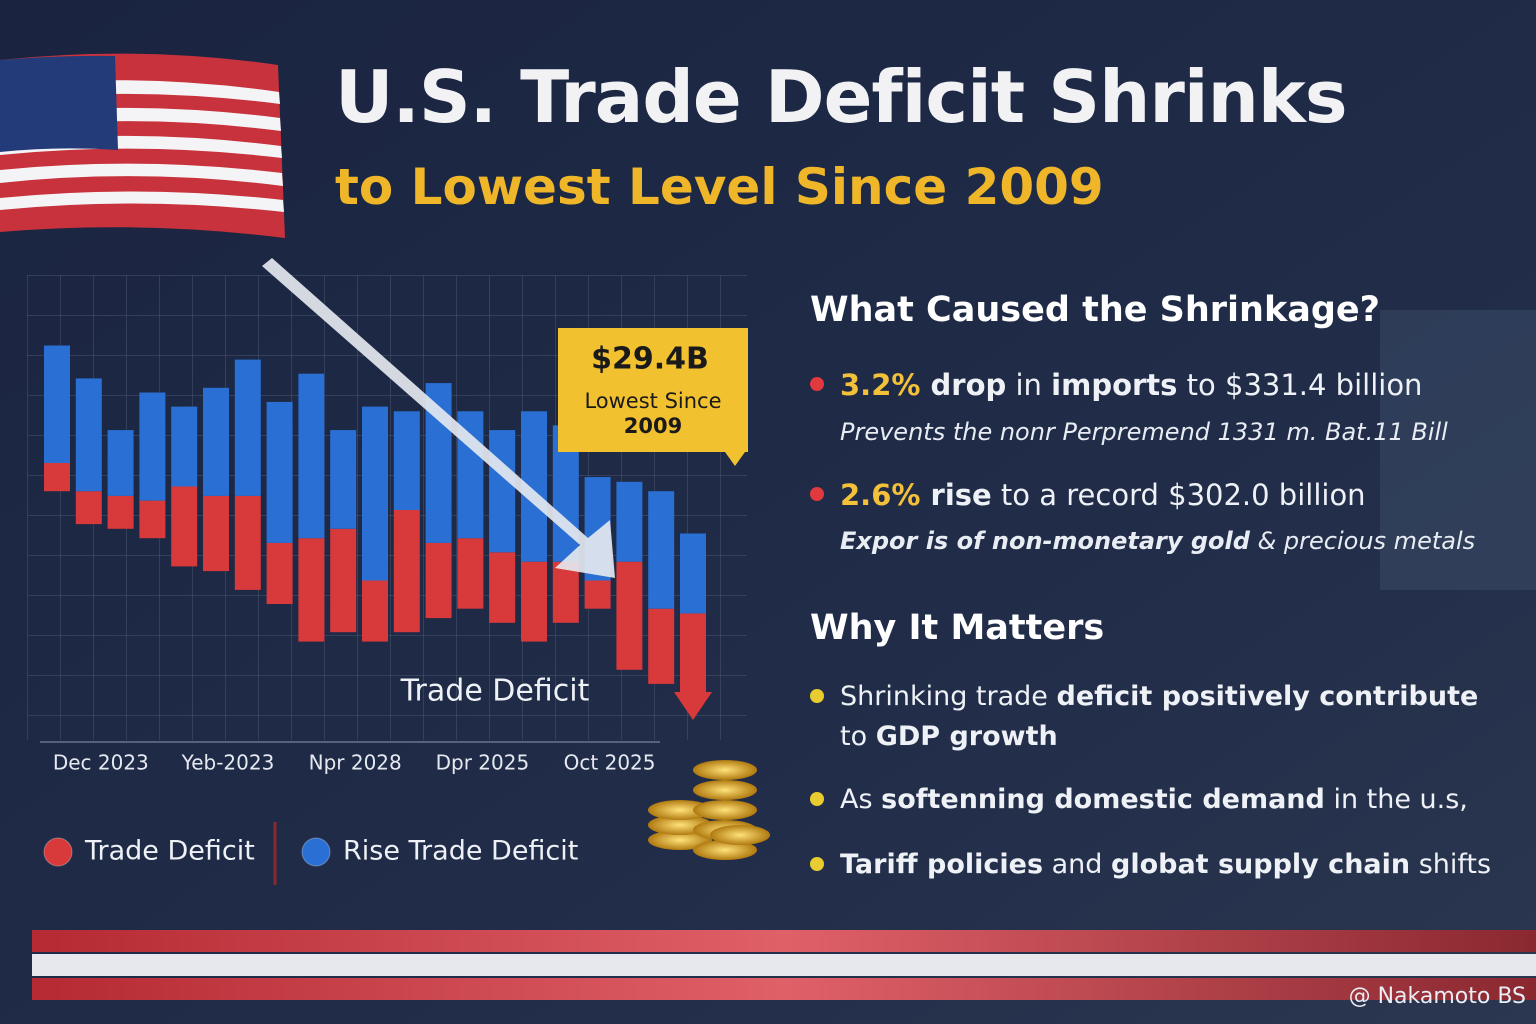 Image resolution: width=1536 pixels, height=1024 pixels. Describe the element at coordinates (1261, 864) in the screenshot. I see `text-run: globat supply chain` at that location.